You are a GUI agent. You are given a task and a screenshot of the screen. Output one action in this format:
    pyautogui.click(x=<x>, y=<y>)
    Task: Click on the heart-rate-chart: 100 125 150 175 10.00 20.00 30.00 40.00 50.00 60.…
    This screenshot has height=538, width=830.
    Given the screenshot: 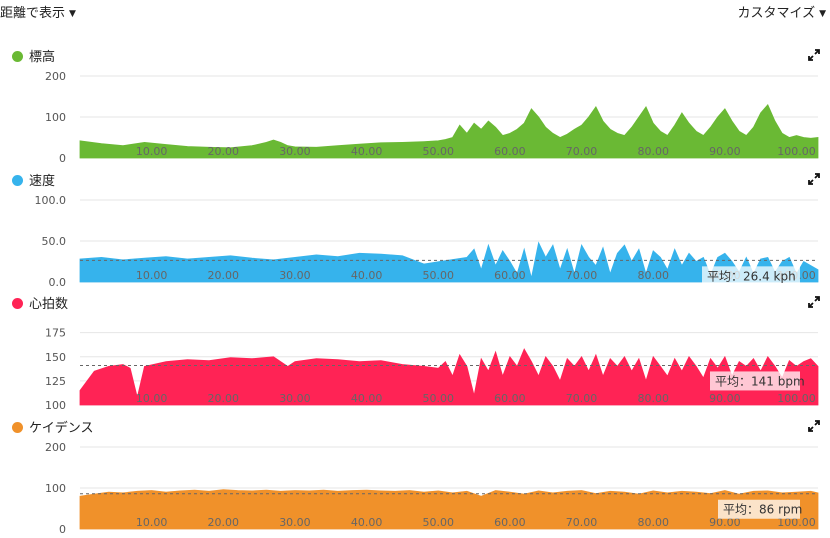 What is the action you would take?
    pyautogui.click(x=432, y=369)
    